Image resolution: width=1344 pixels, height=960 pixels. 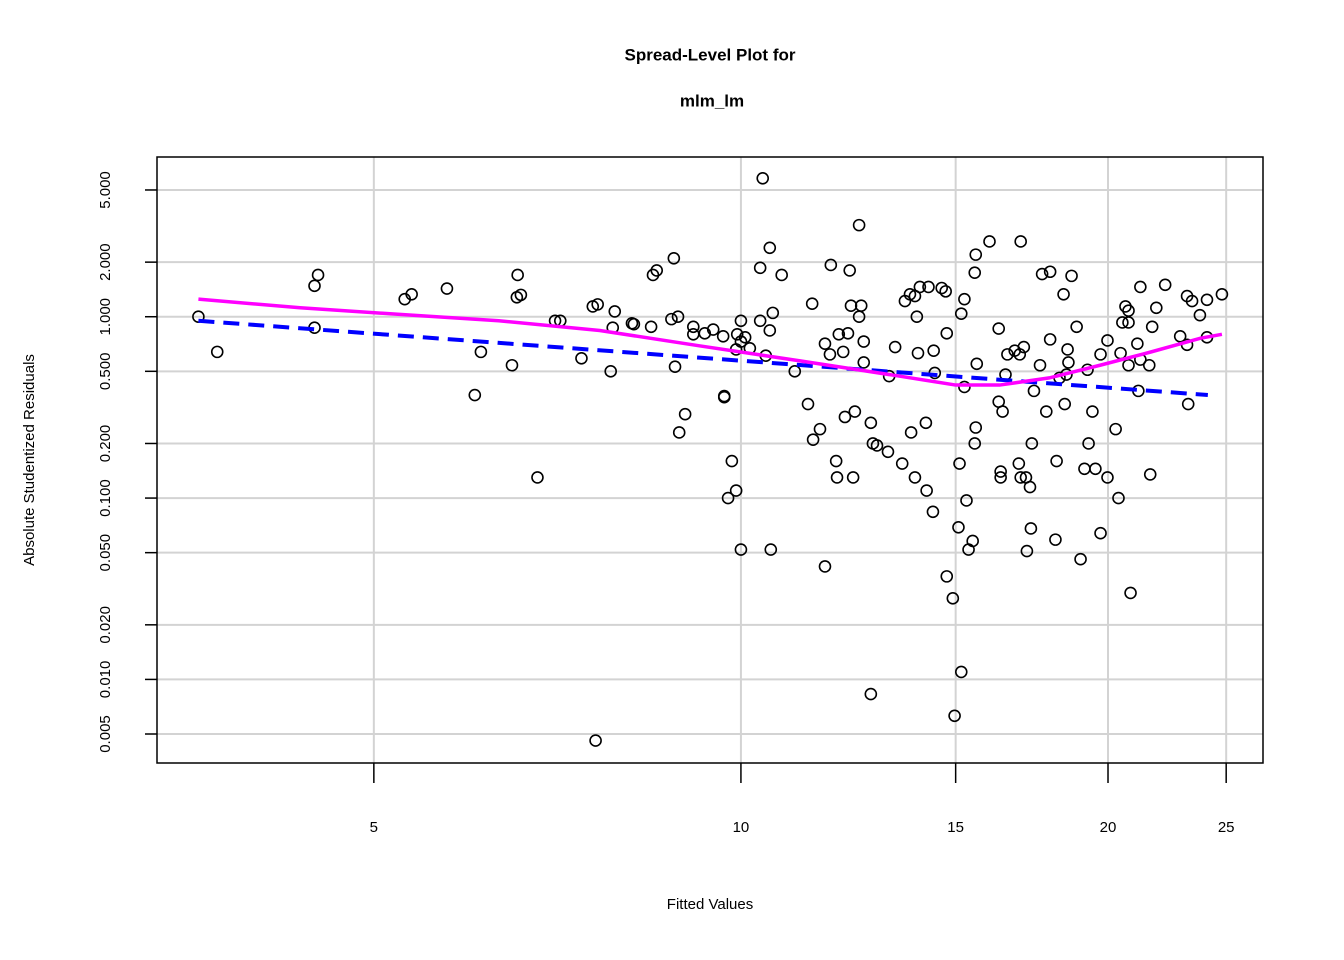 I want to click on y-tick-label: 0.500, so click(x=105, y=372).